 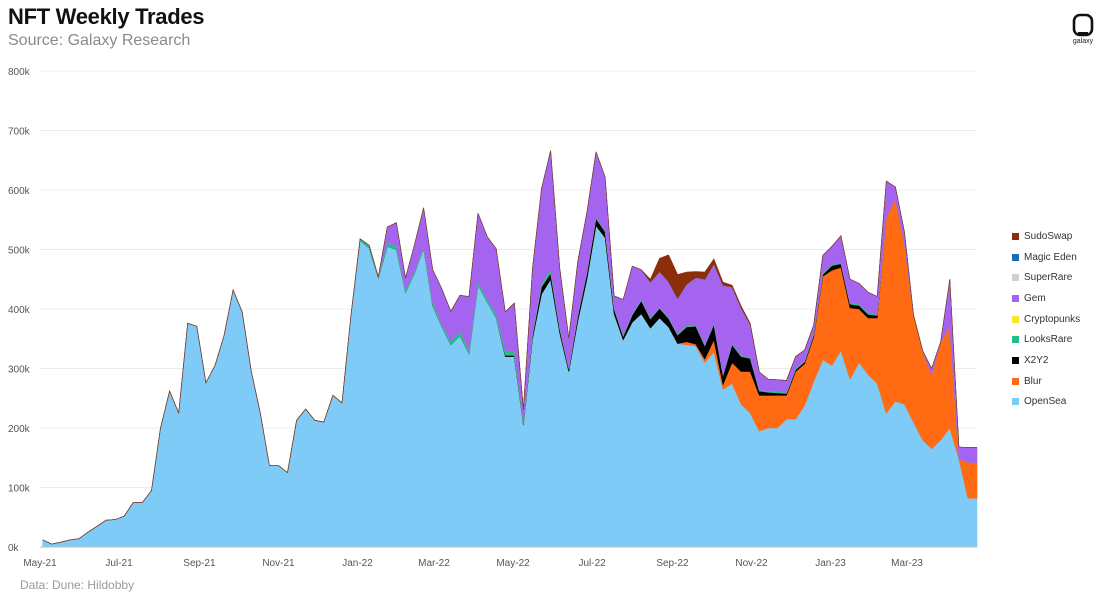 What do you see at coordinates (751, 563) in the screenshot?
I see `x-tick-label: Nov-22` at bounding box center [751, 563].